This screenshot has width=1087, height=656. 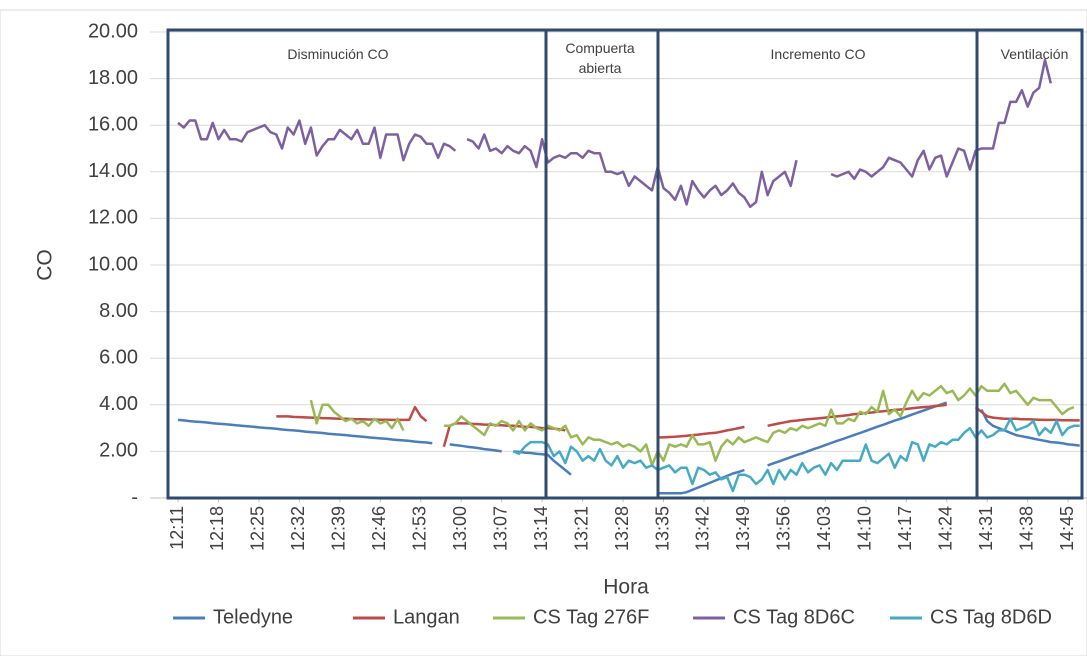 I want to click on y-tick-label: -, so click(x=134, y=497).